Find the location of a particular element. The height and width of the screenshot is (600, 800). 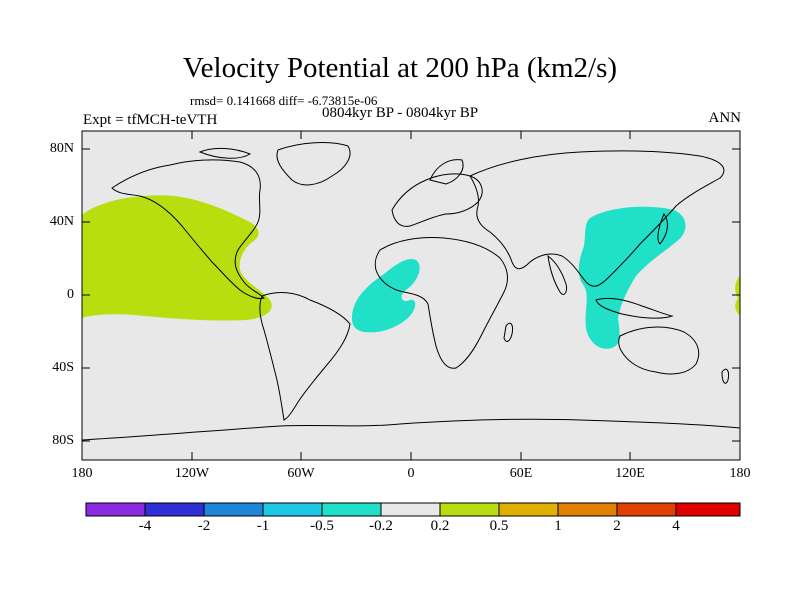

lat-label-40n: 40N is located at coordinates (61, 221).